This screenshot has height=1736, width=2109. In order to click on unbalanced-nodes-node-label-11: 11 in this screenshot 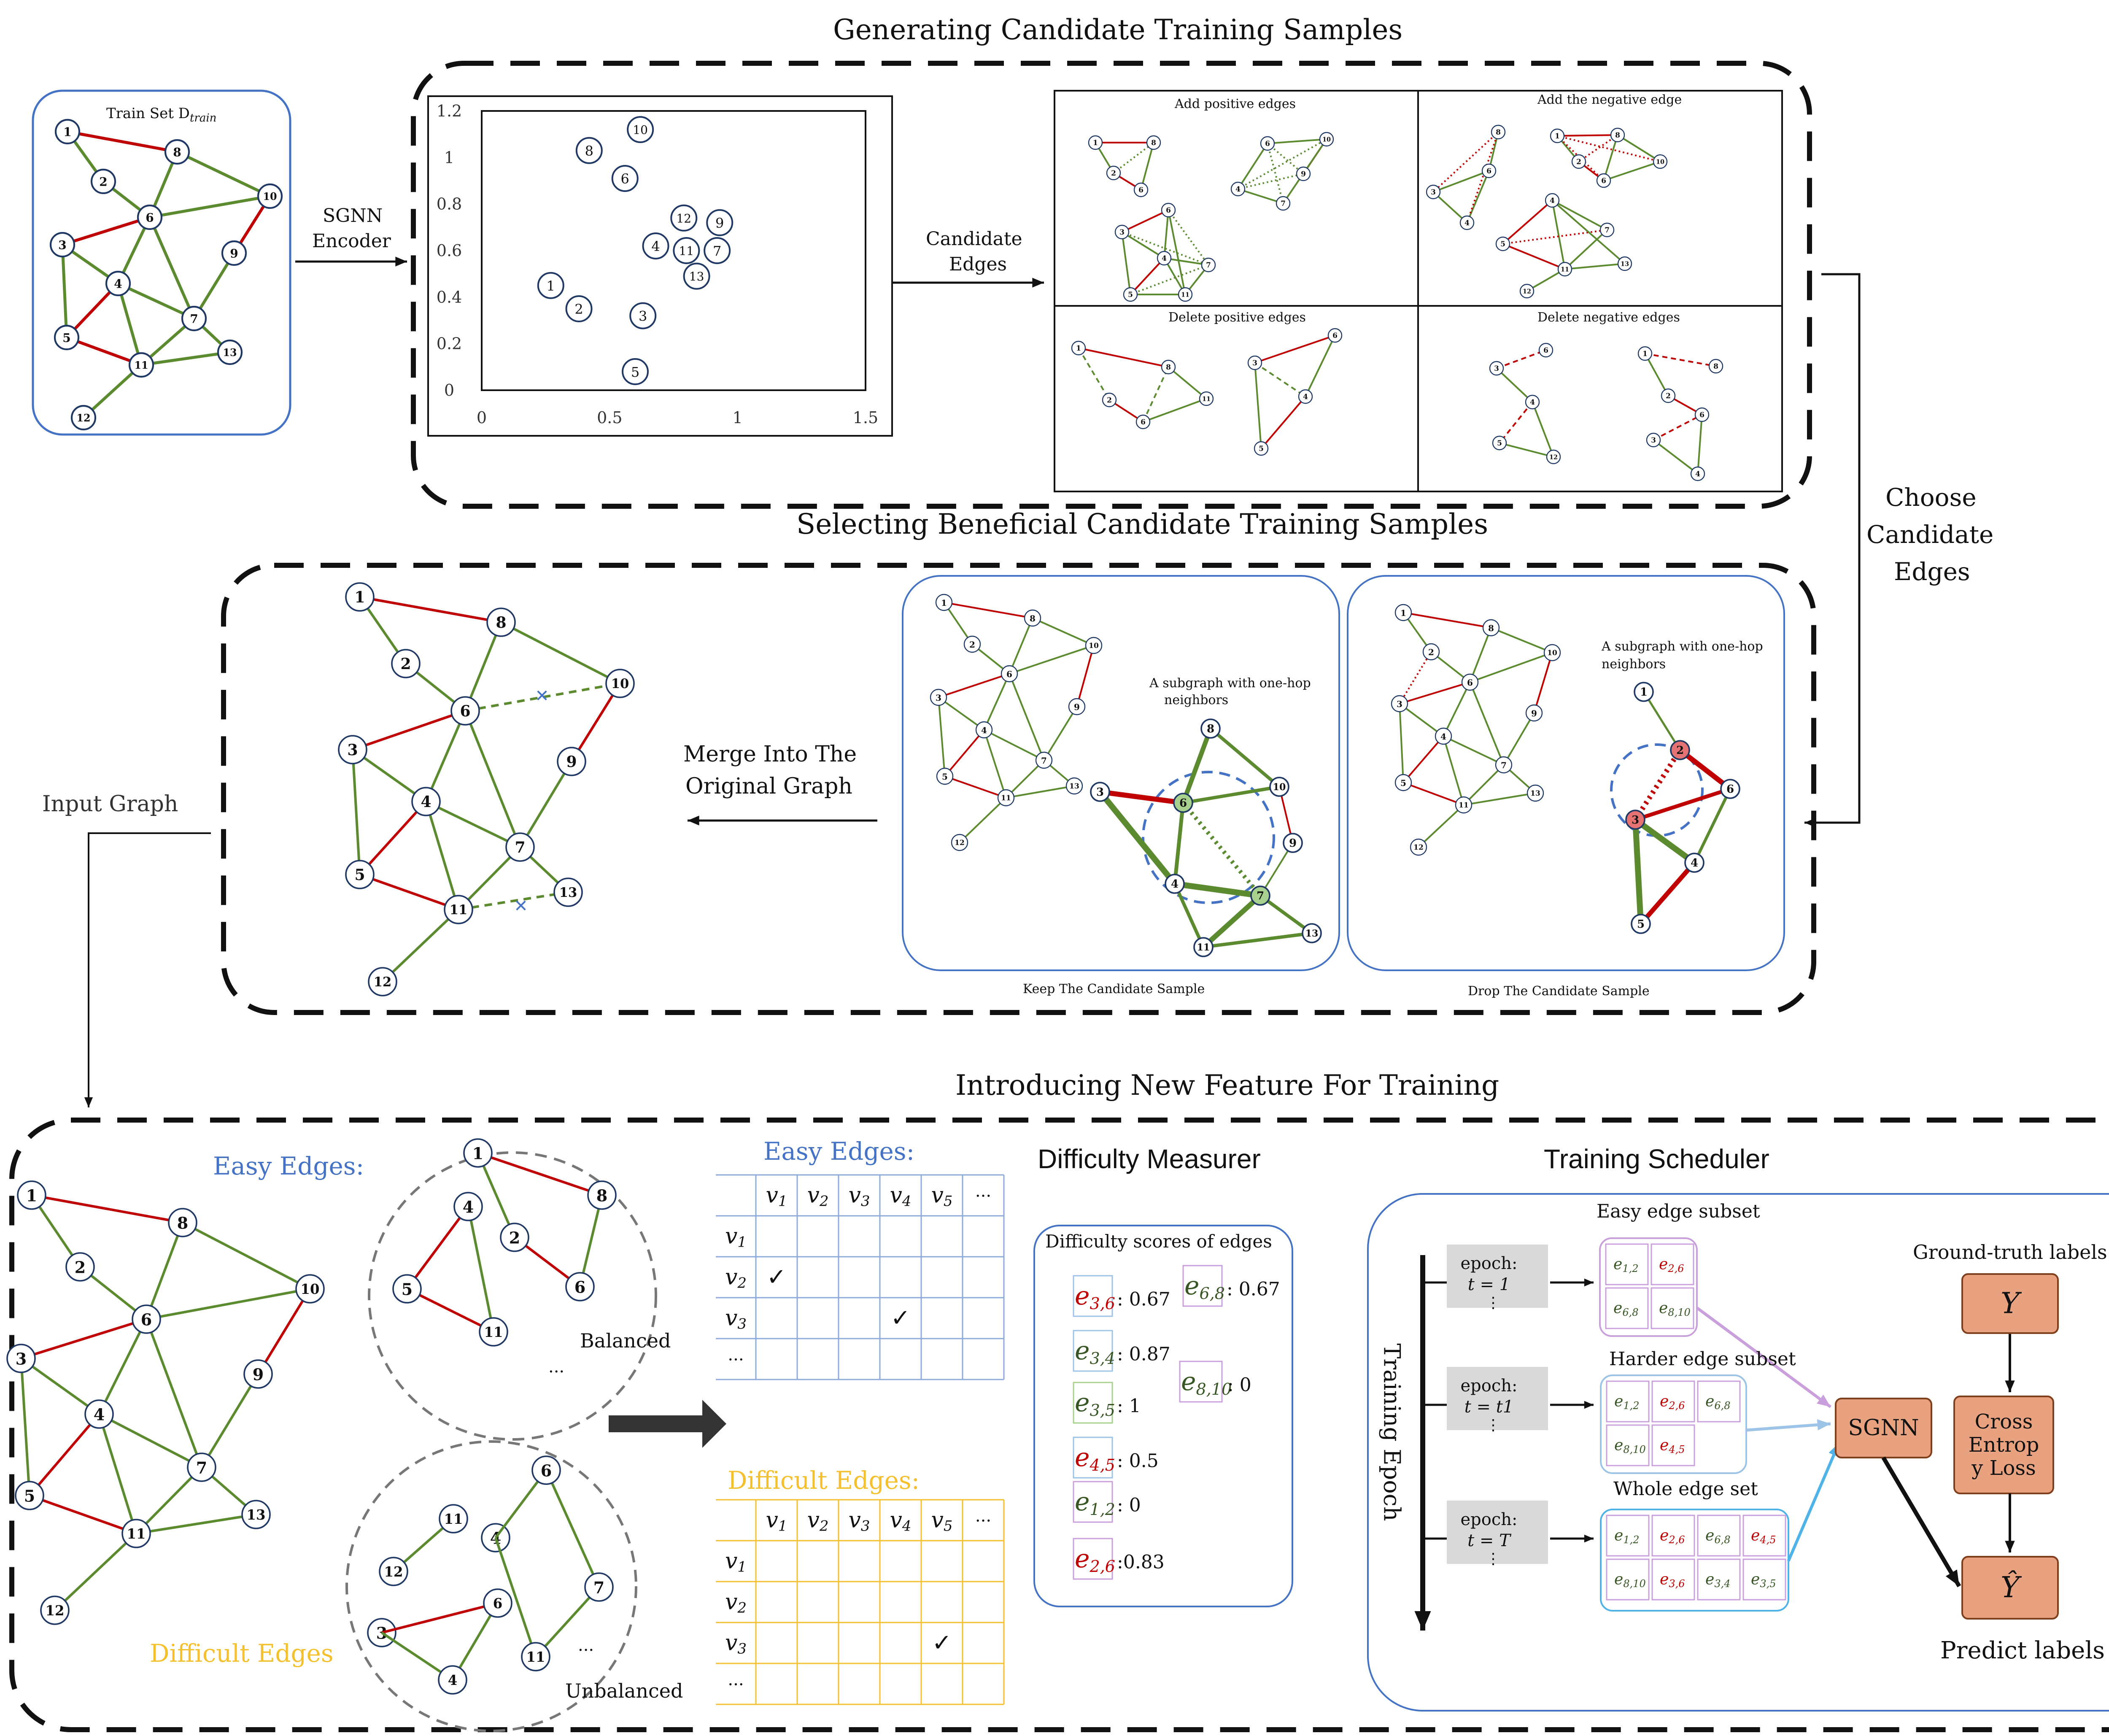, I will do `click(453, 1519)`.